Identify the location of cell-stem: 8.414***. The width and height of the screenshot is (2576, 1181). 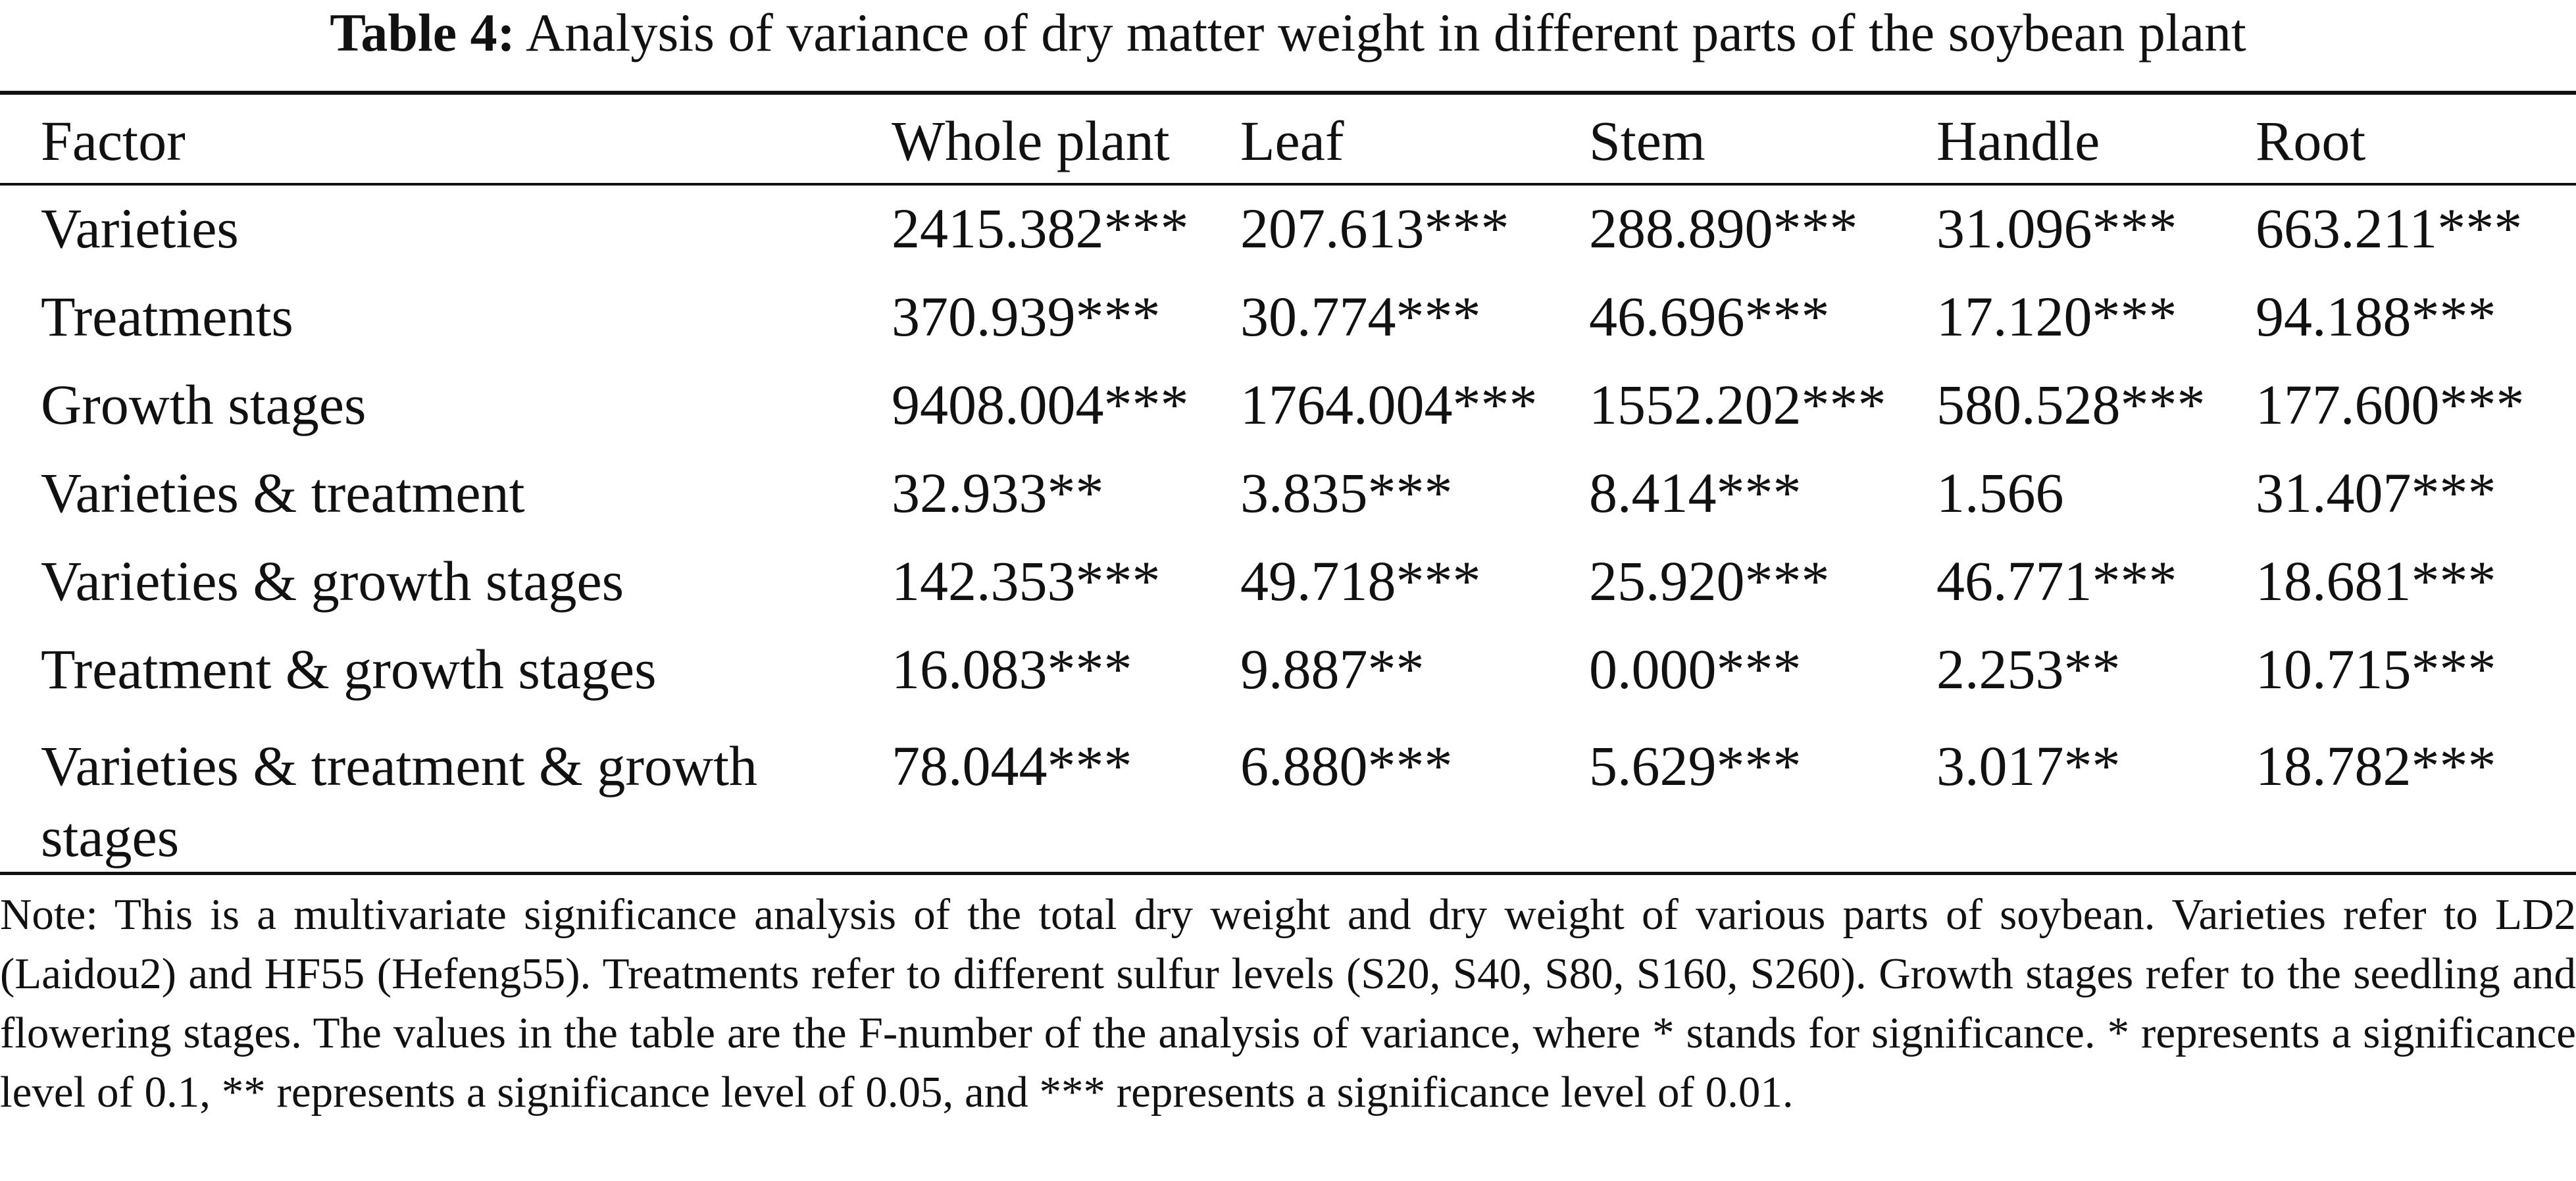
(1695, 492).